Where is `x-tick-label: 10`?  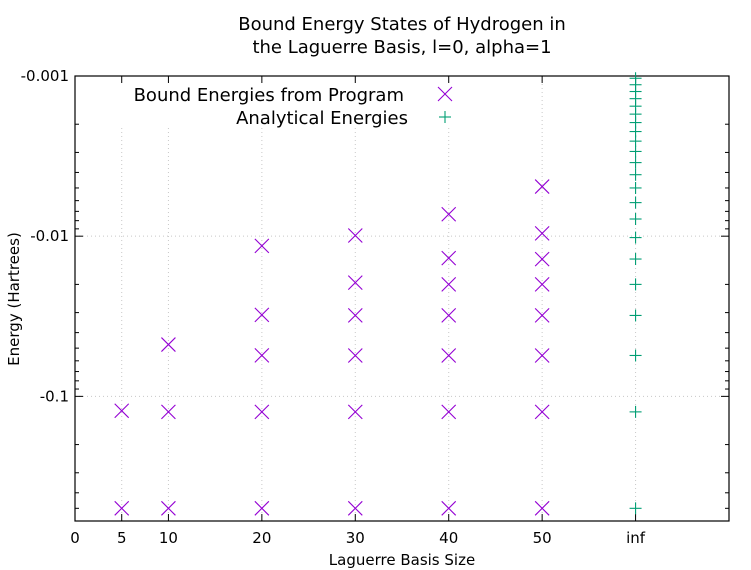
x-tick-label: 10 is located at coordinates (168, 538).